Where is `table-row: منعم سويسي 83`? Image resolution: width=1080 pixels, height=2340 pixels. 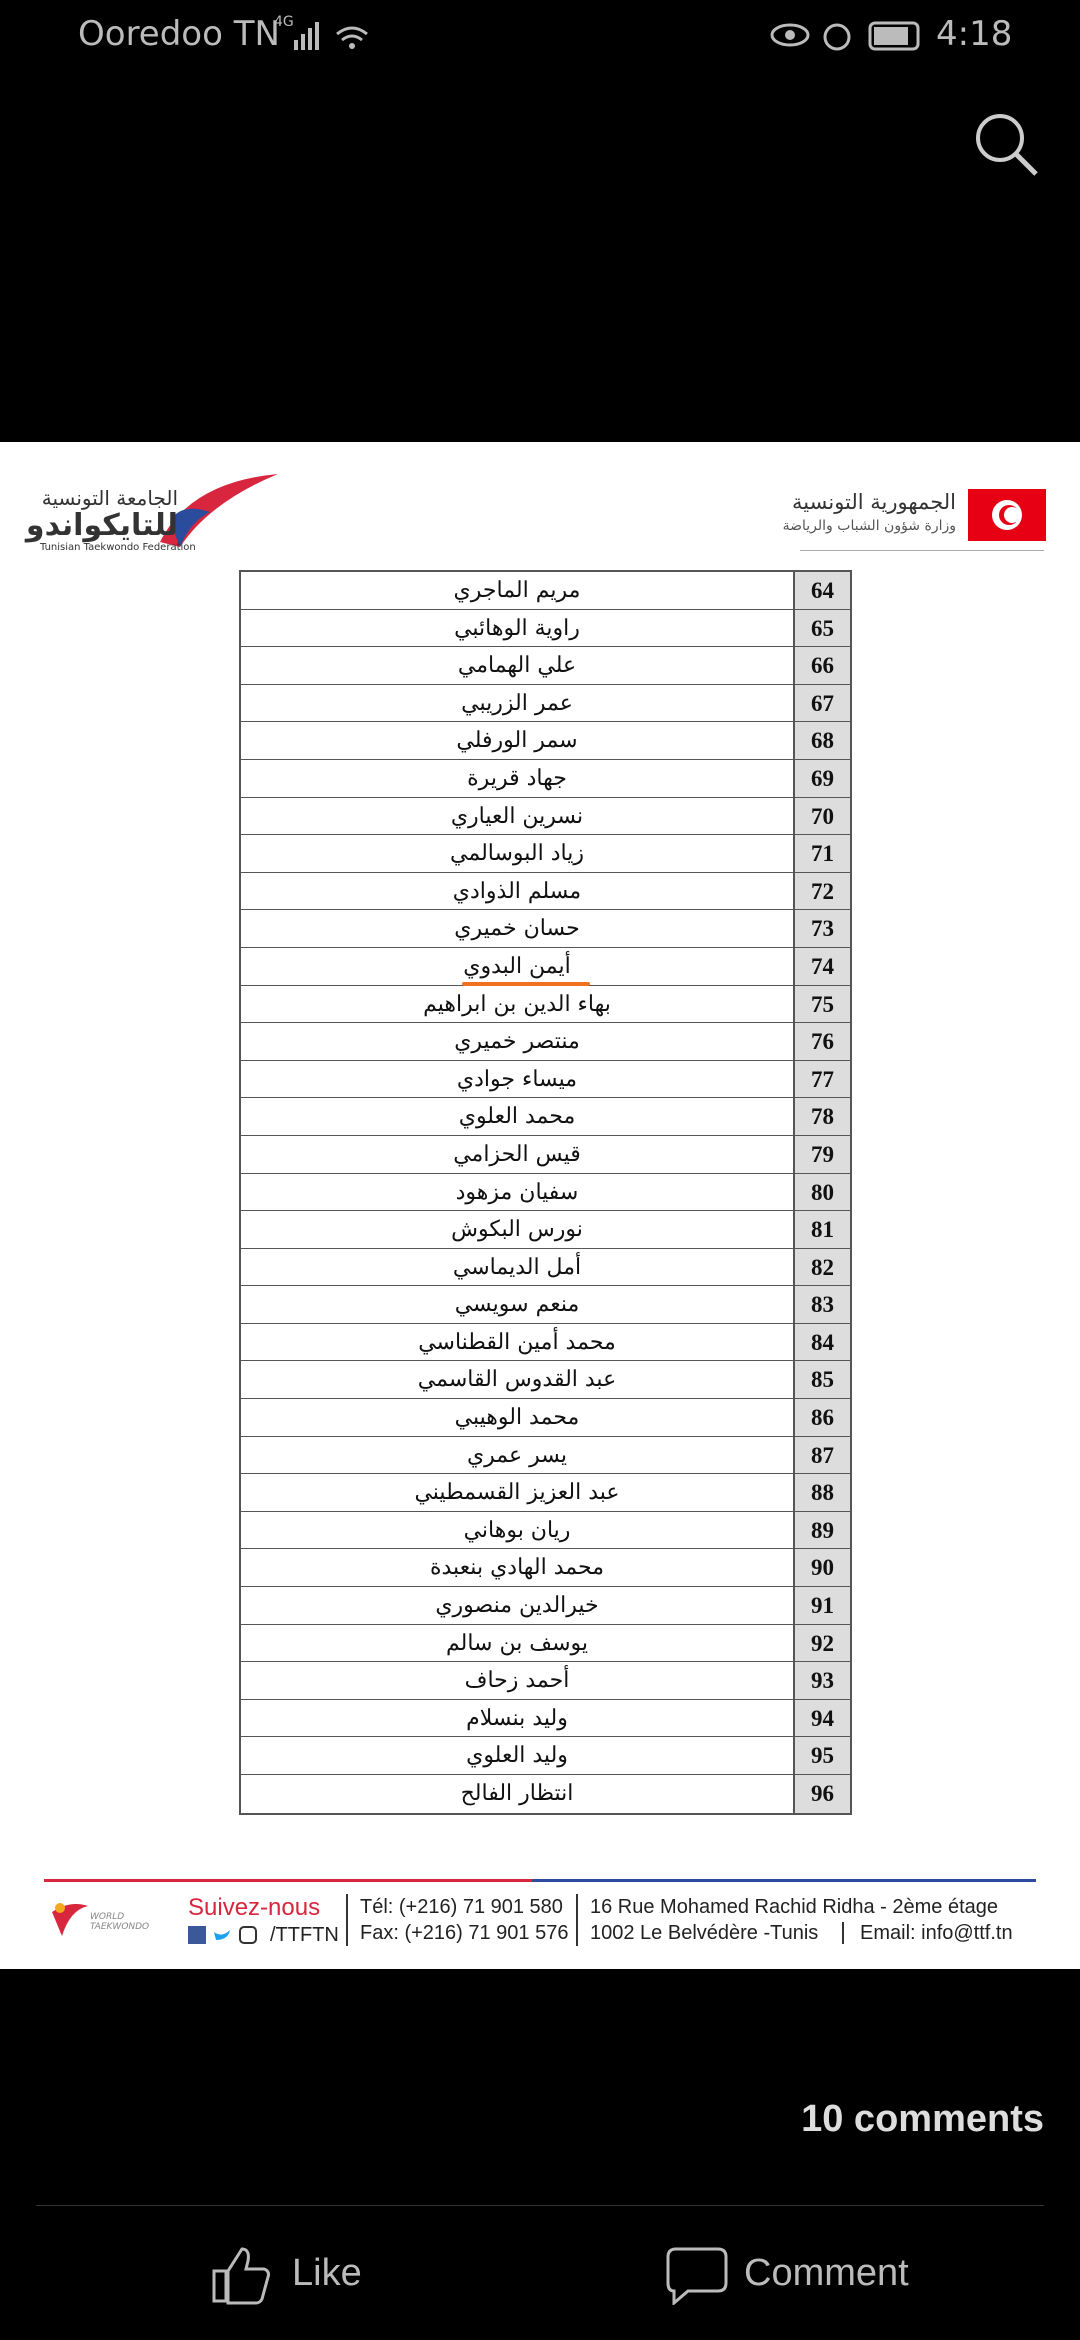
table-row: منعم سويسي 83 is located at coordinates (545, 1305).